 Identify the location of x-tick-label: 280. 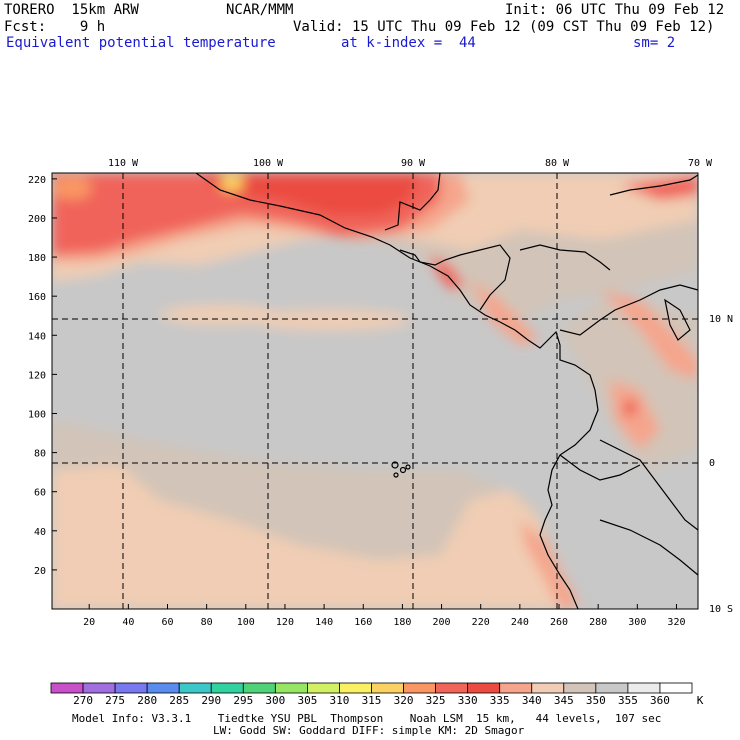
(598, 622).